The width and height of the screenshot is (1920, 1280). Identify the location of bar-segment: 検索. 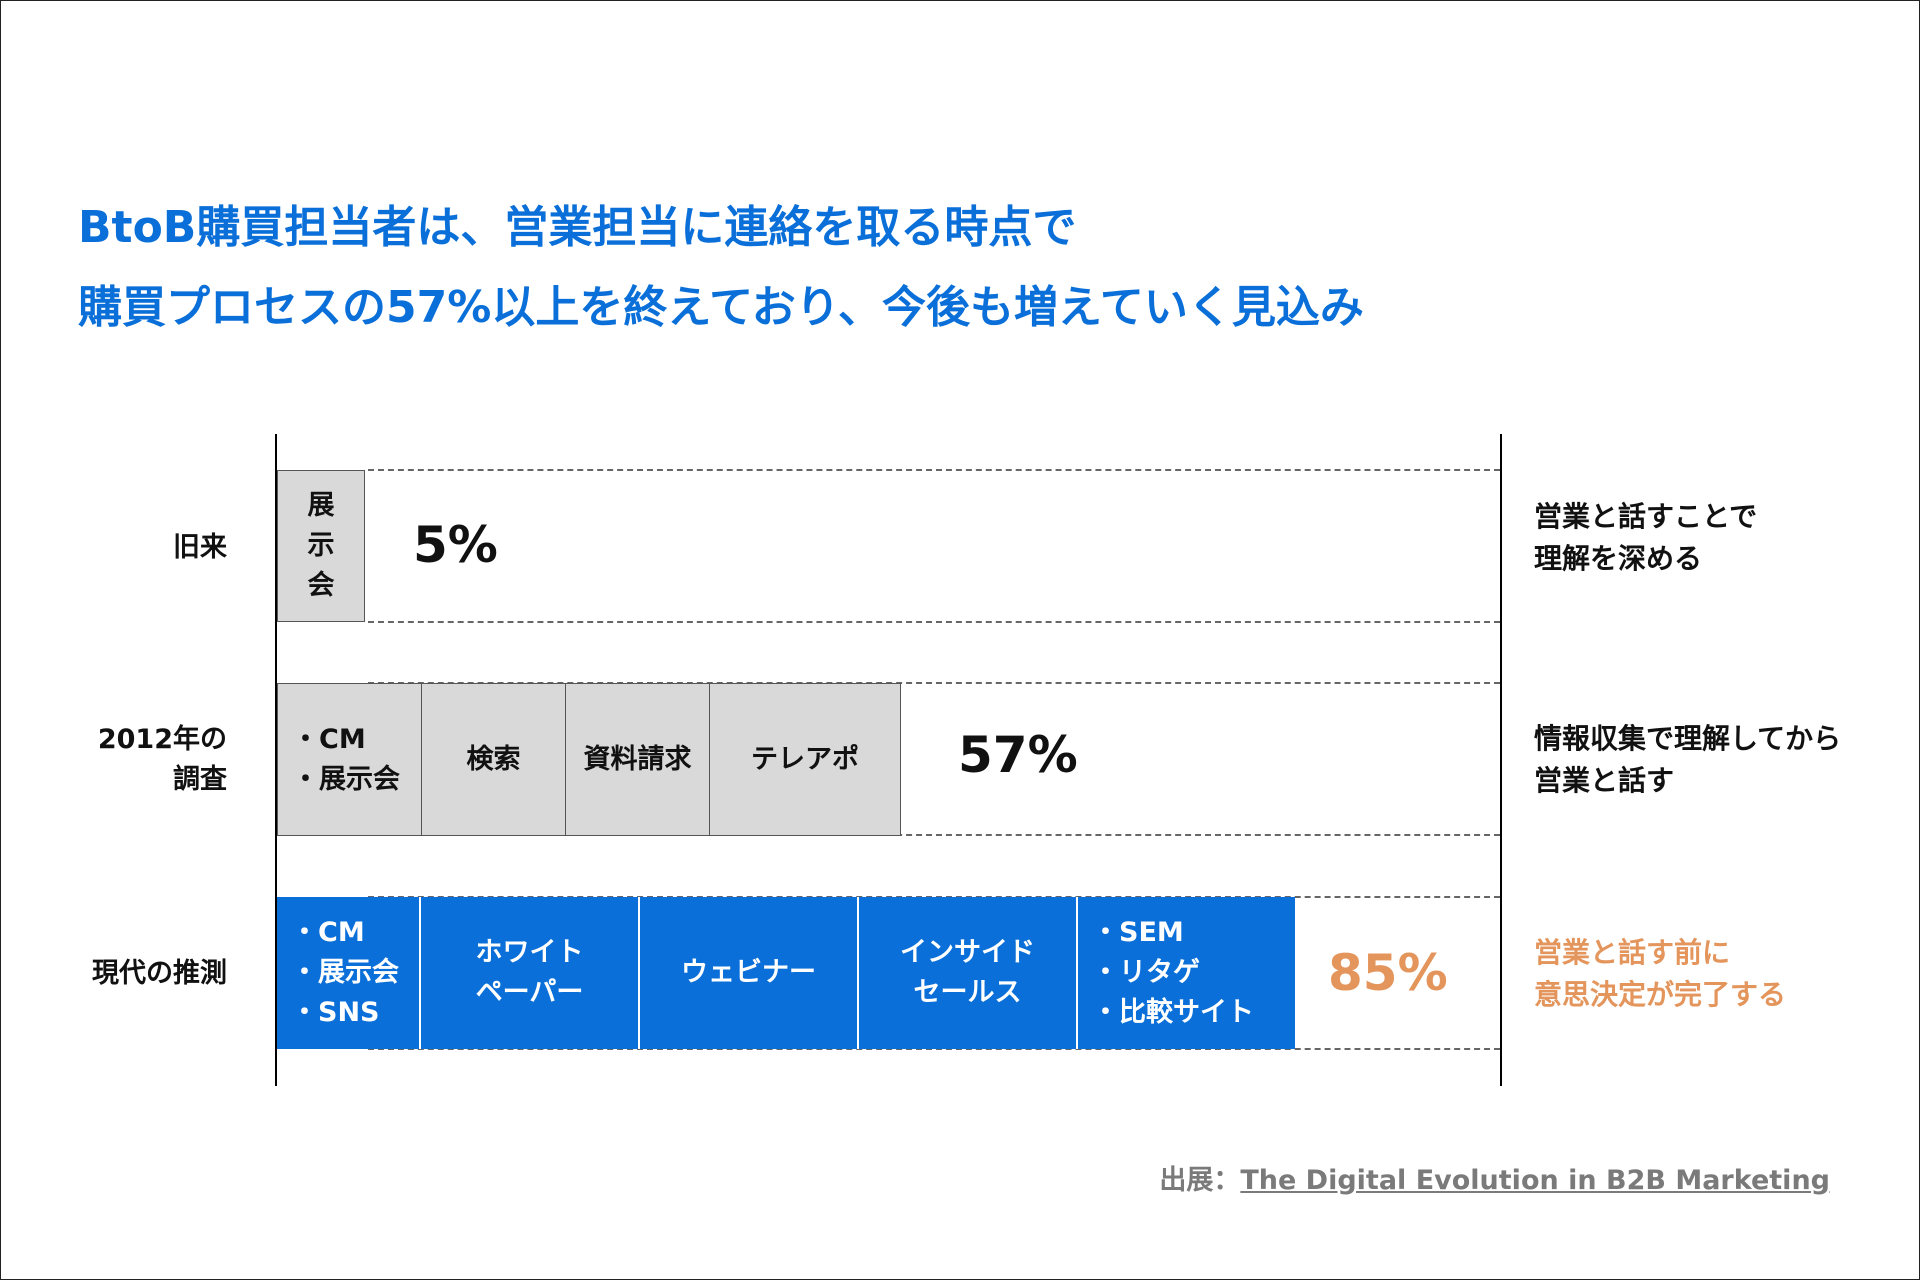
(493, 759).